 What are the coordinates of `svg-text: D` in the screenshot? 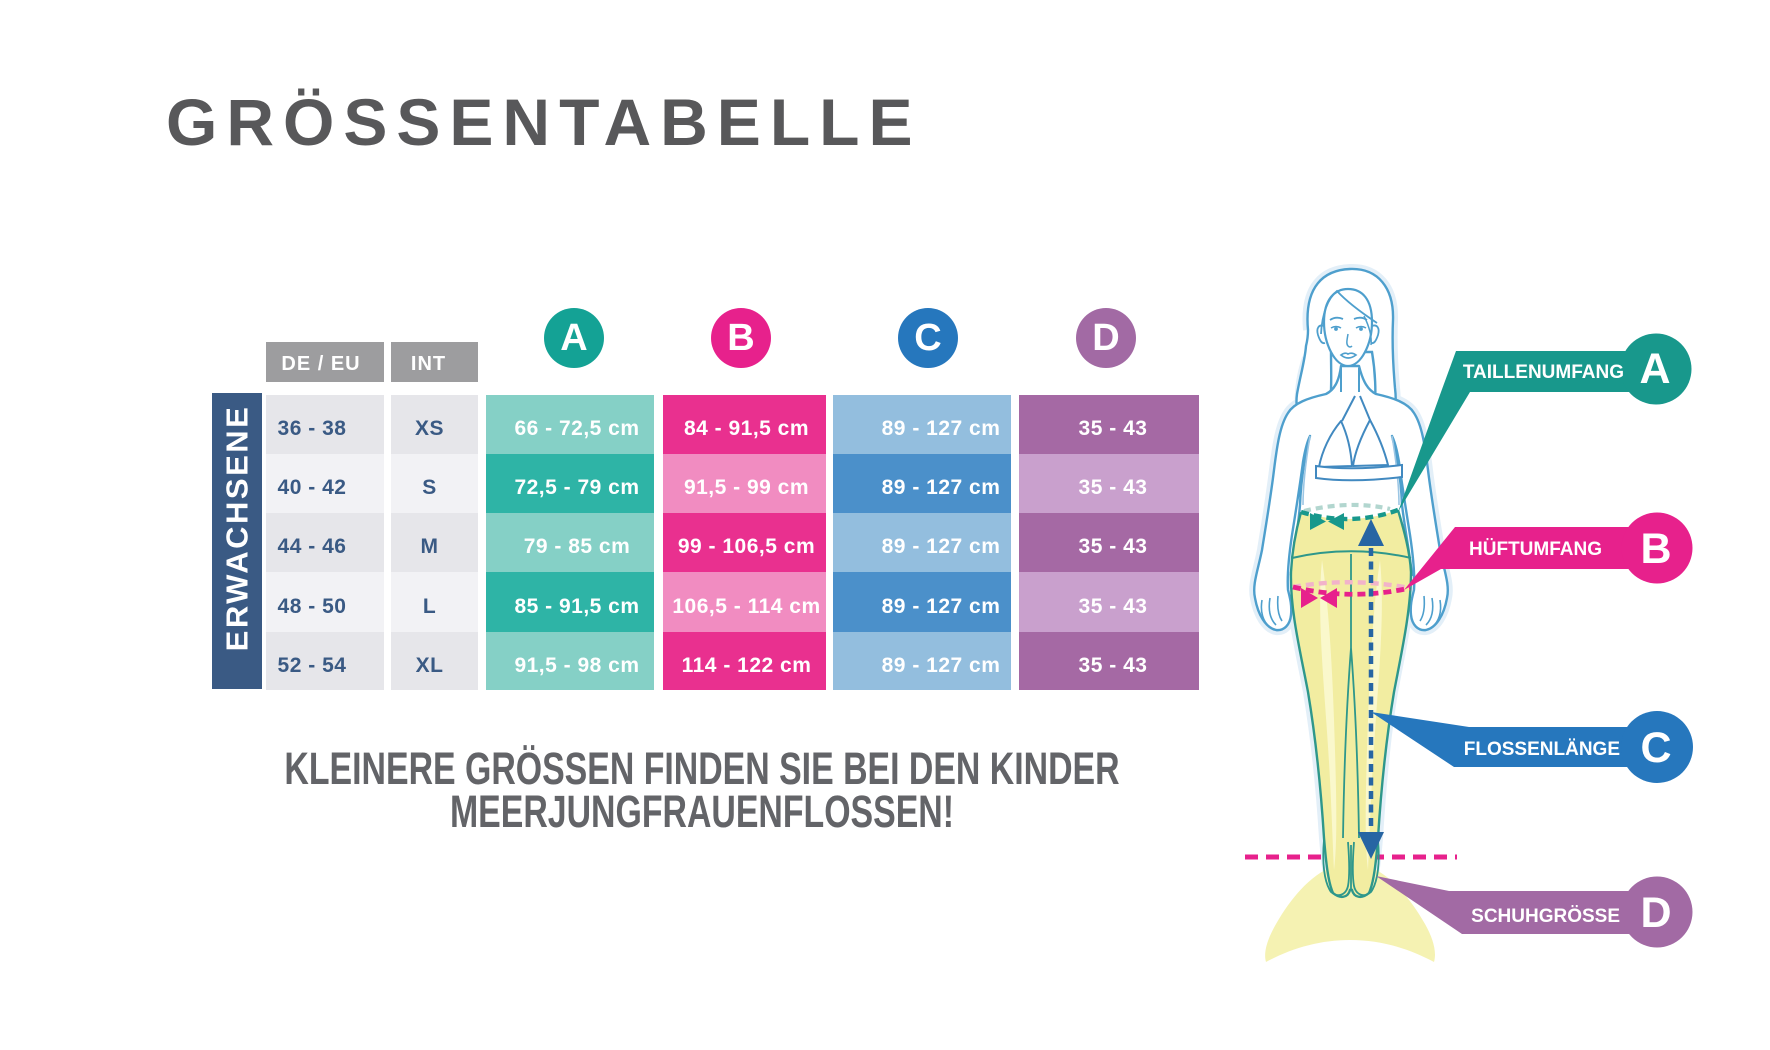 It's located at (1655, 913).